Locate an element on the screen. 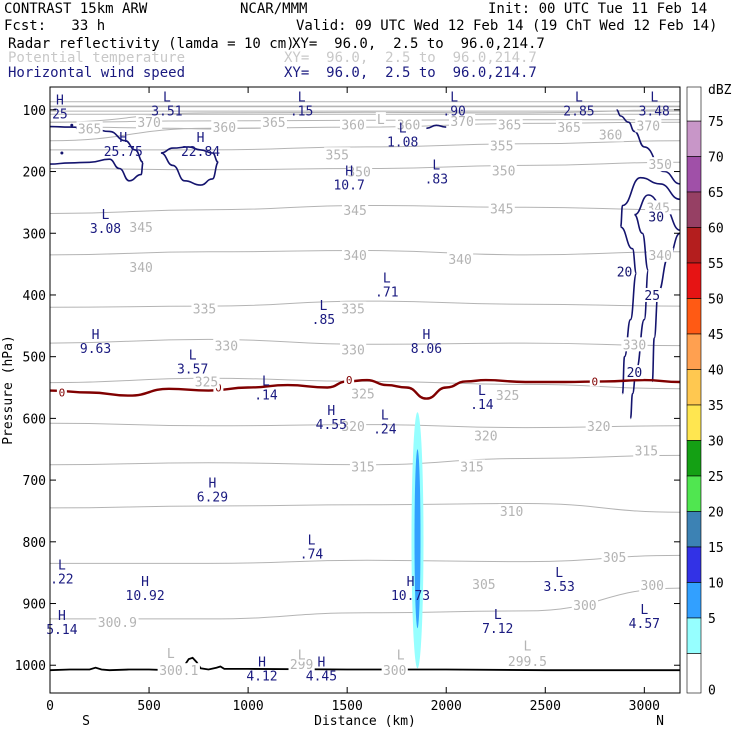  isentrope-label: 330 is located at coordinates (634, 345).